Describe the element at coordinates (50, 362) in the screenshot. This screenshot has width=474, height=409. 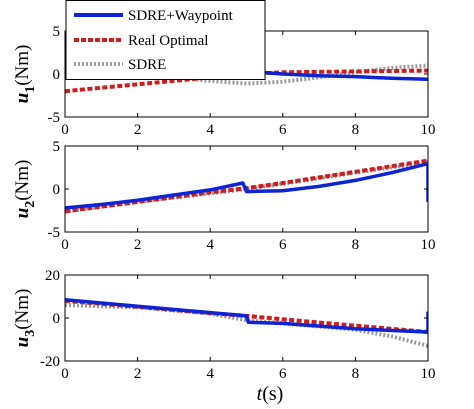
I see `y-tick-label: -20` at that location.